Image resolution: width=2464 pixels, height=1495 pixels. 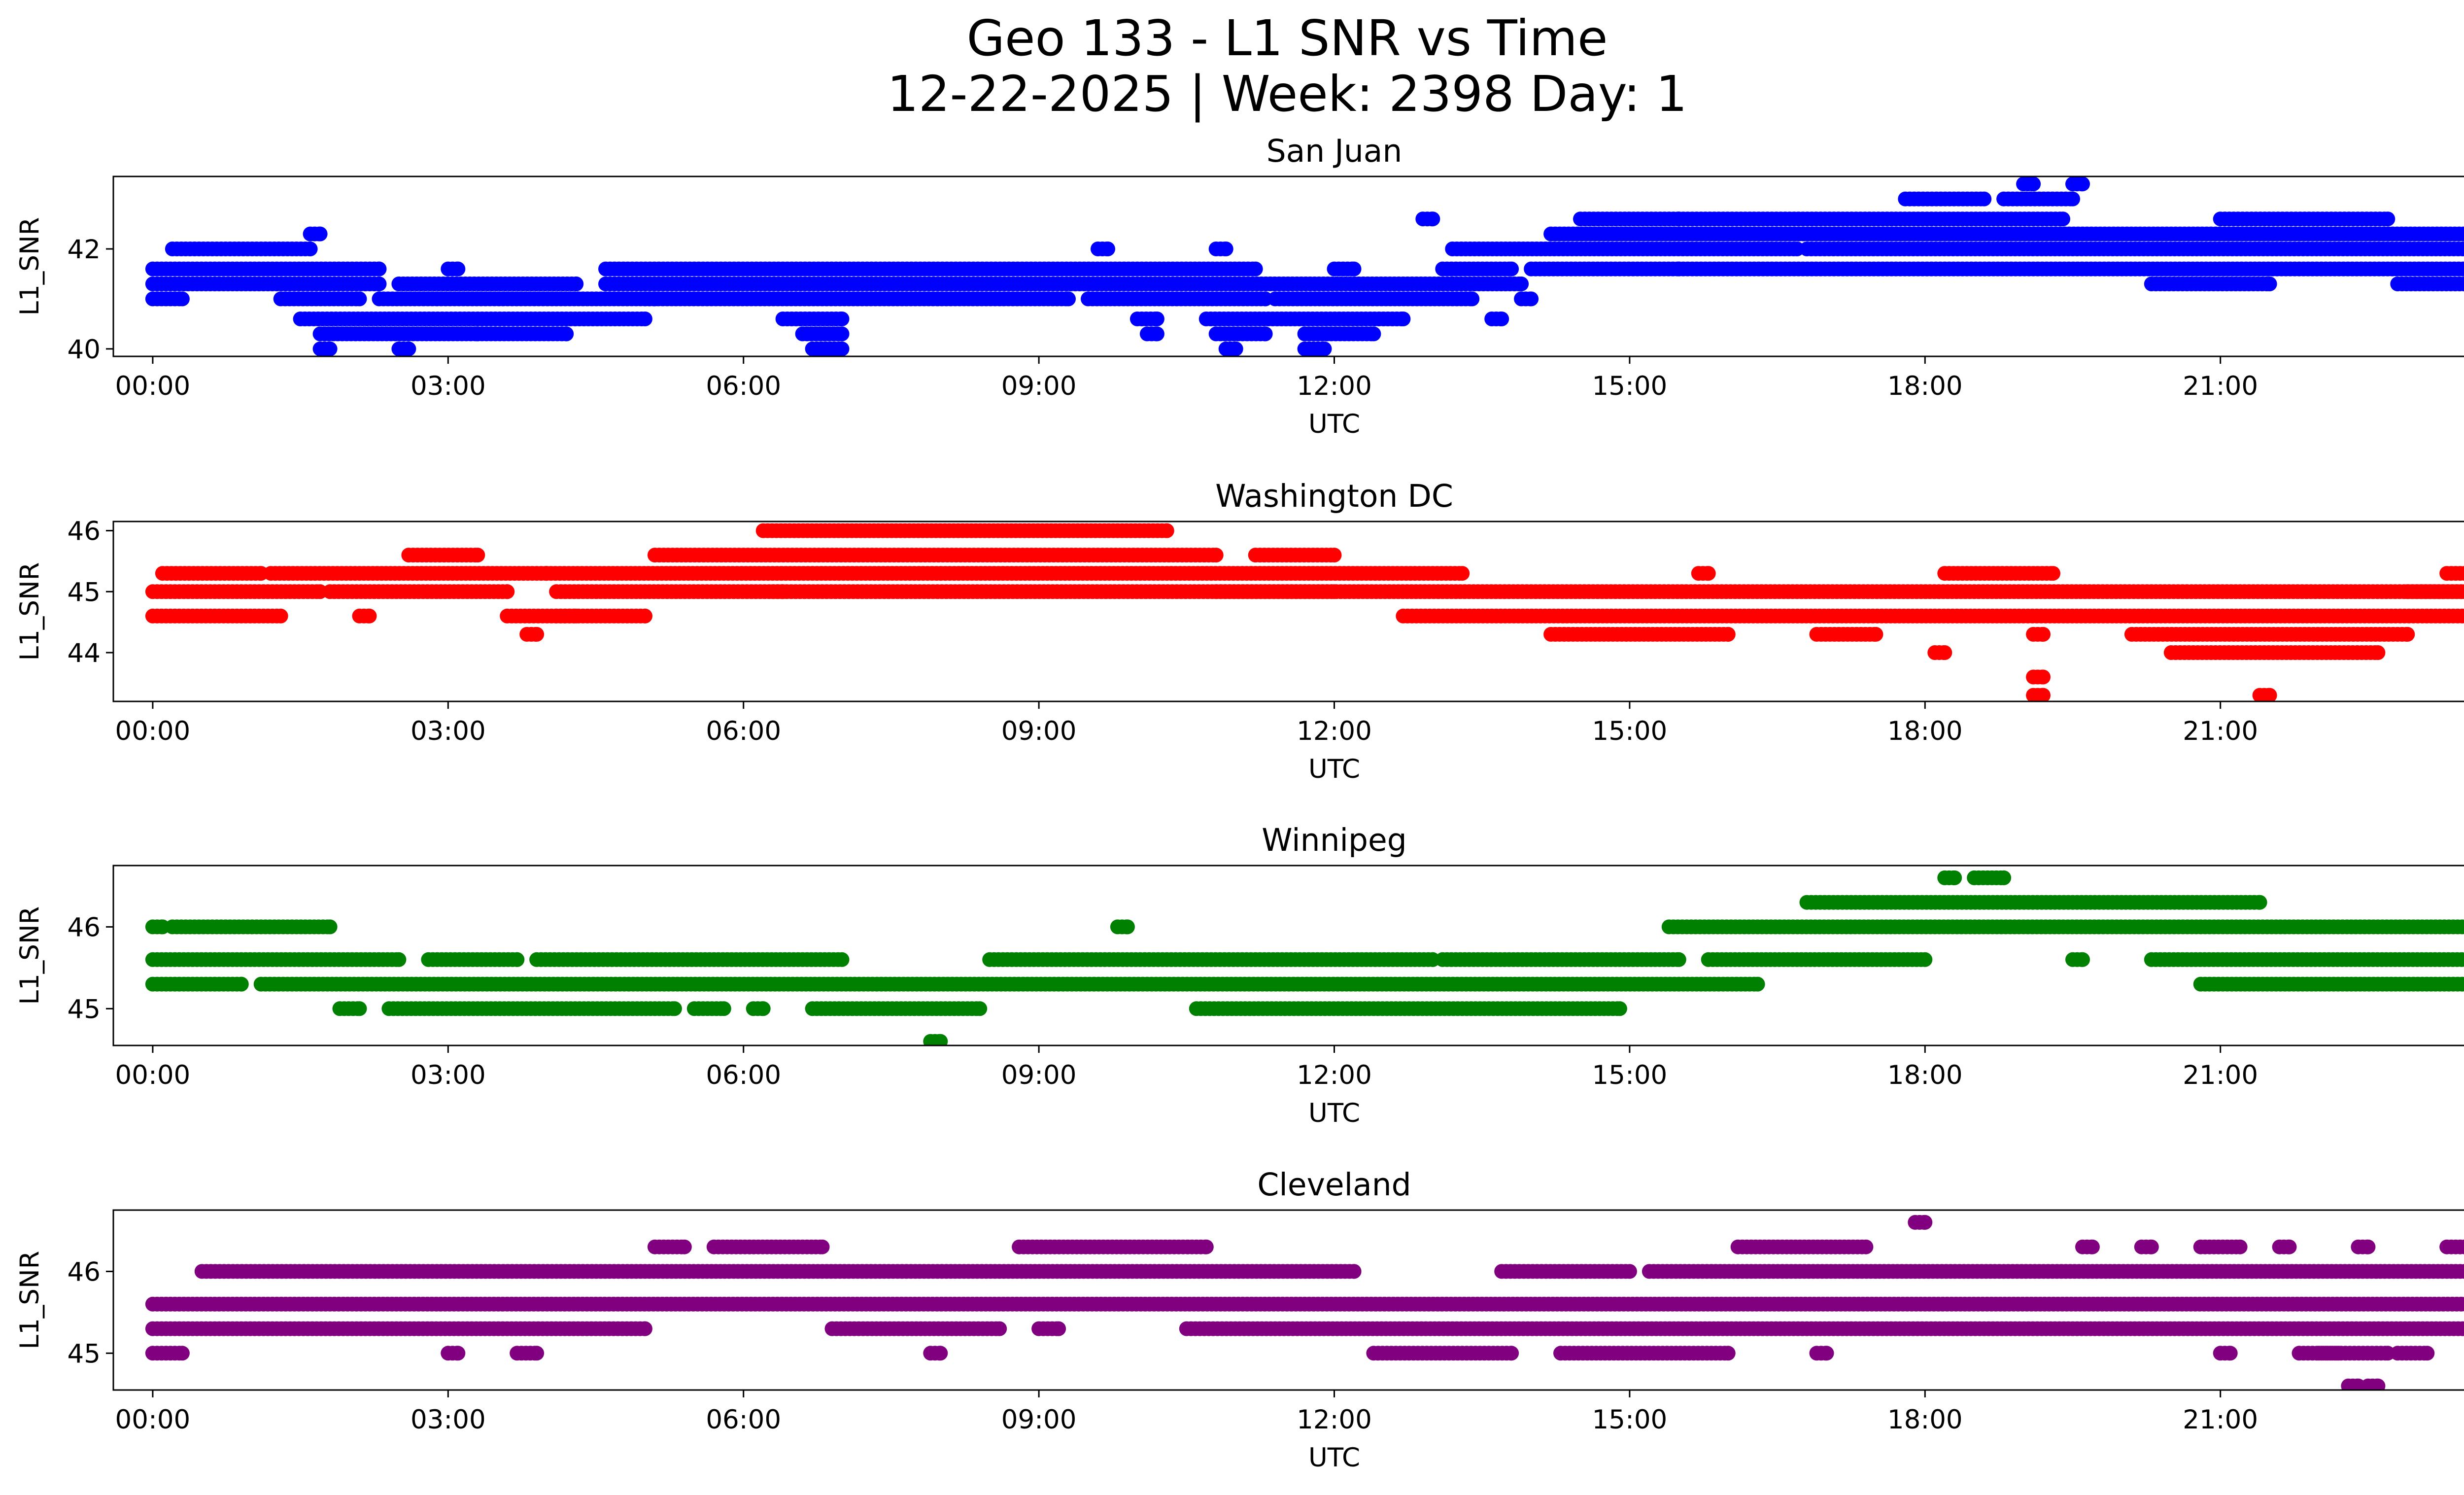 What do you see at coordinates (1925, 386) in the screenshot?
I see `x-tick-label: 18:00` at bounding box center [1925, 386].